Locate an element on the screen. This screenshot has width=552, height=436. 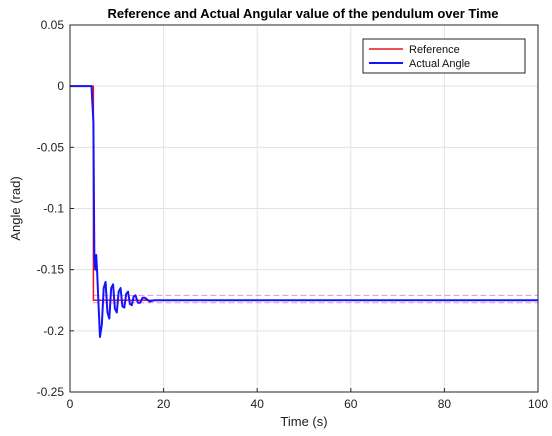
legend-box is located at coordinates (444, 56).